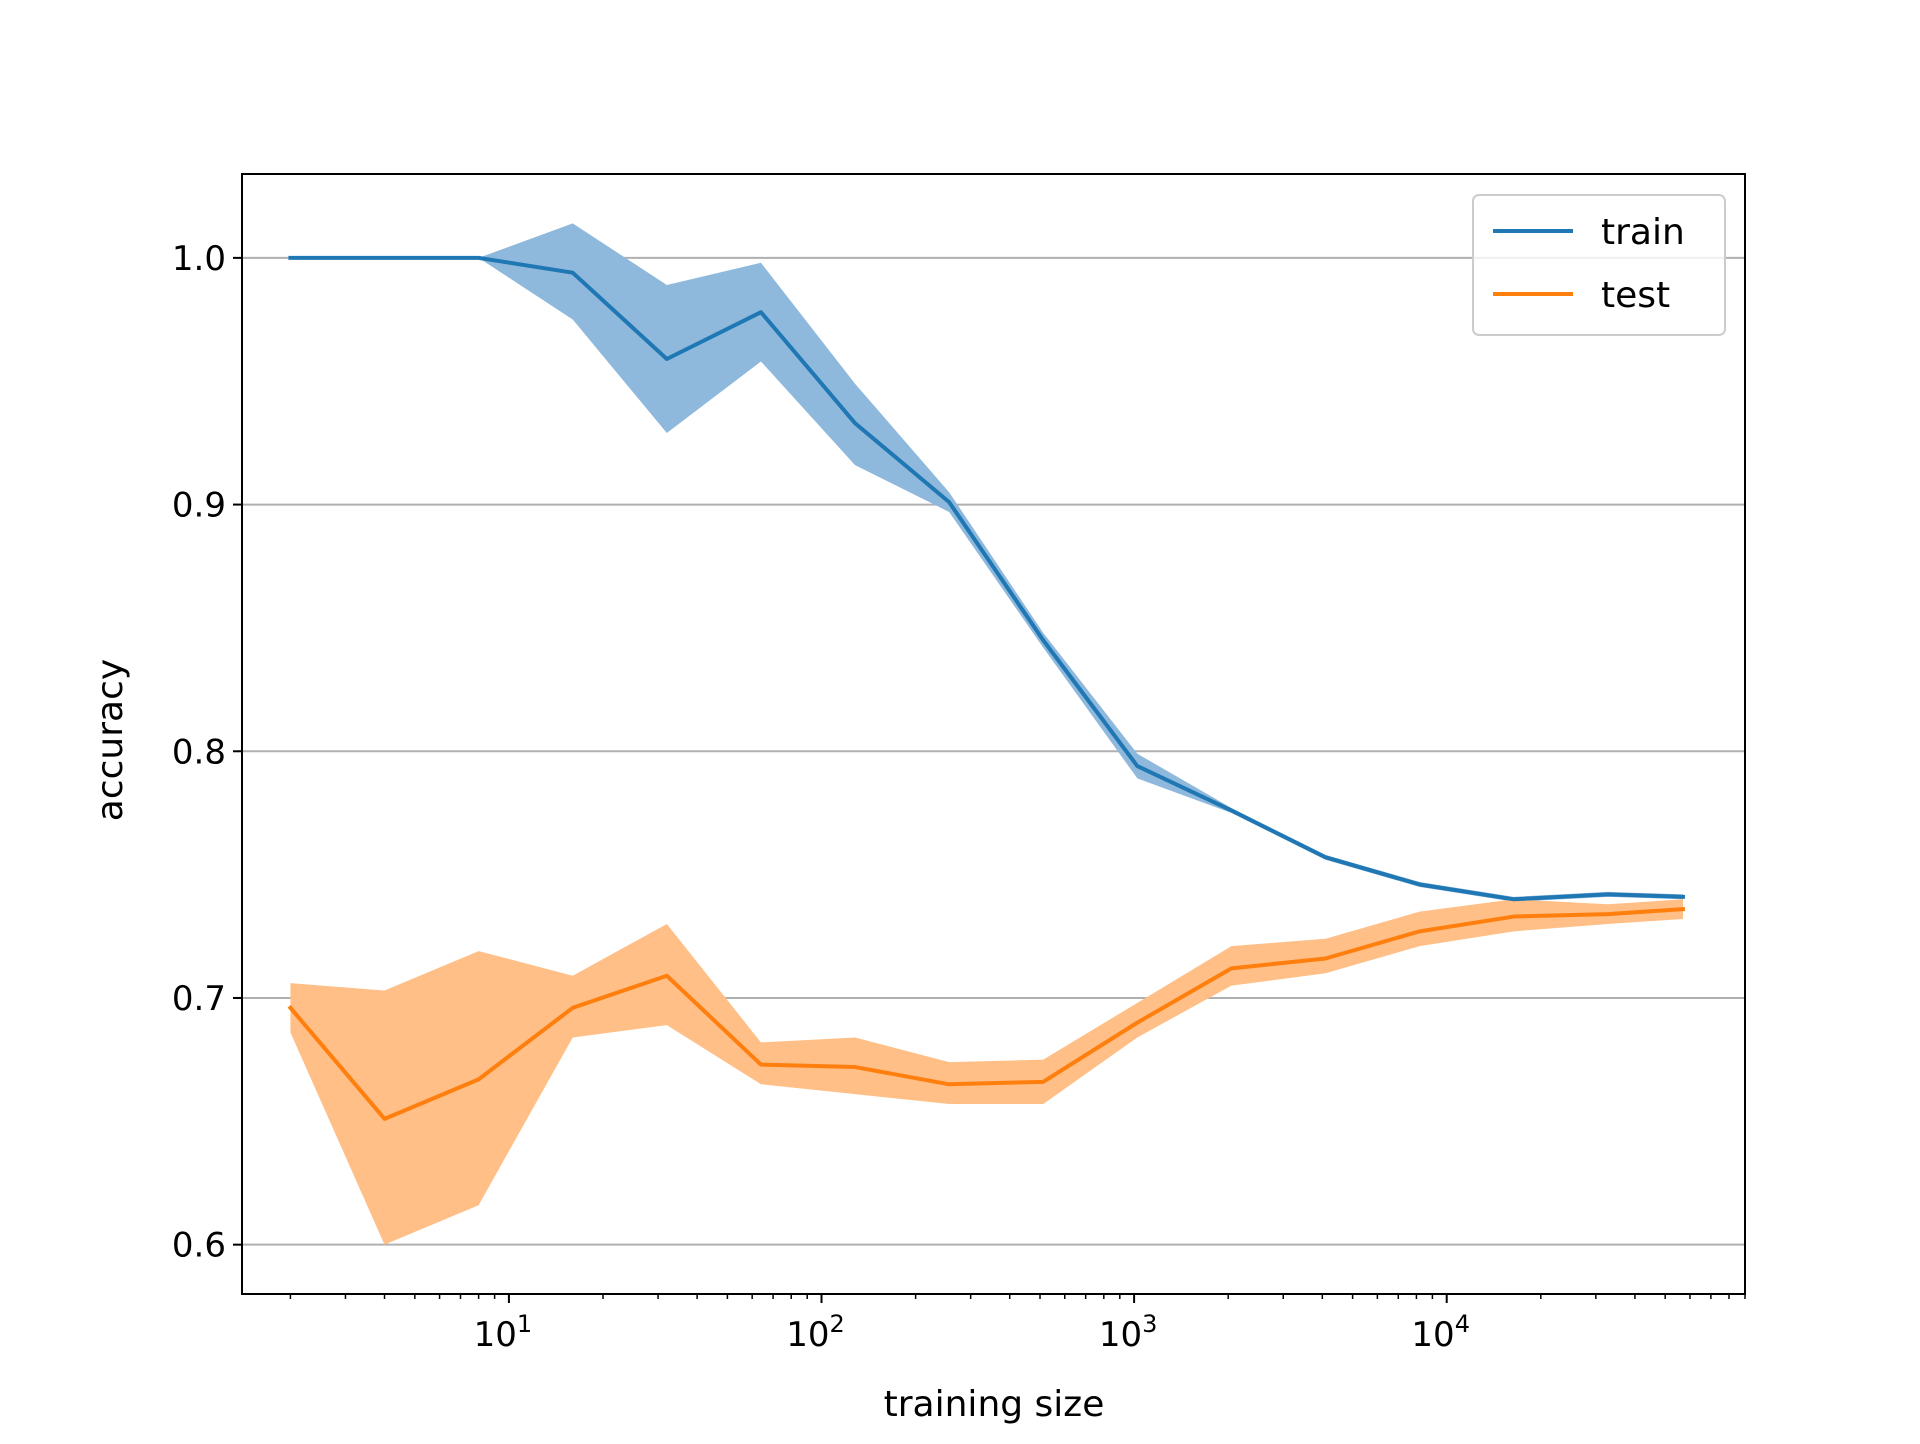  Describe the element at coordinates (199, 999) in the screenshot. I see `y-tick-label: 0.7` at that location.